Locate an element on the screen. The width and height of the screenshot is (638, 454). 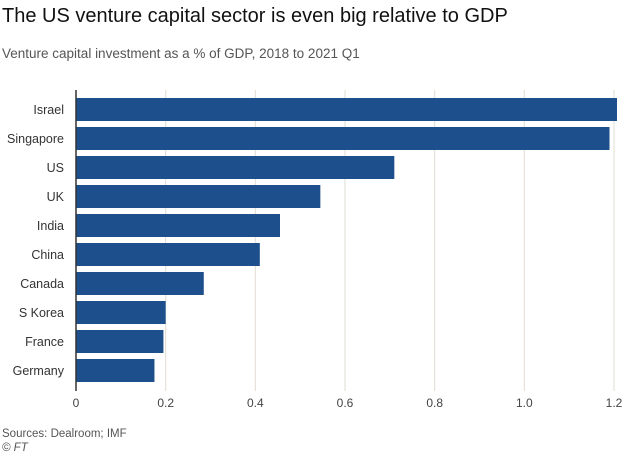
category-label: Canada is located at coordinates (42, 284).